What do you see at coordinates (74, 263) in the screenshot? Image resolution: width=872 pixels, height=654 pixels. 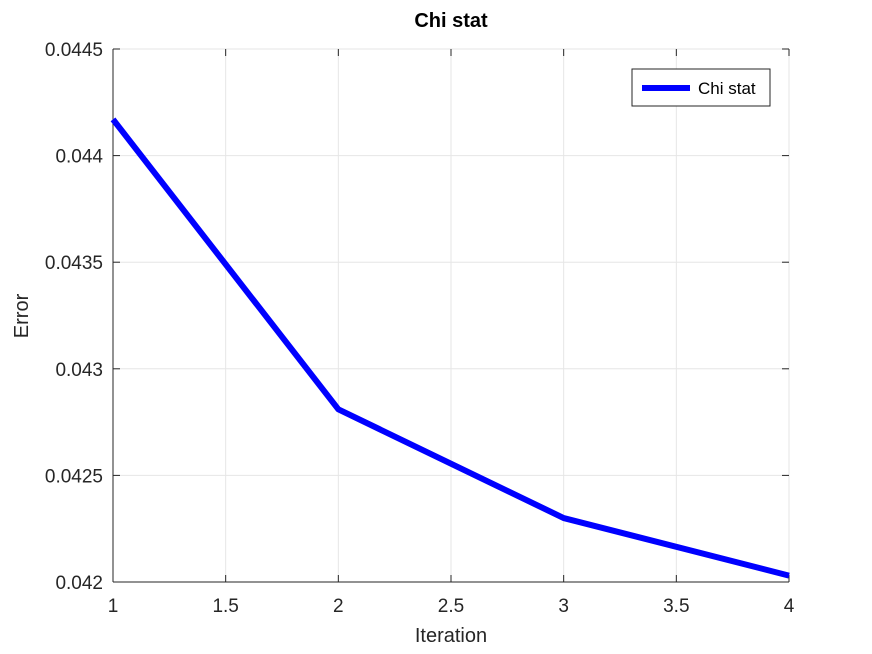 I see `y-tick-label: 0.0435` at bounding box center [74, 263].